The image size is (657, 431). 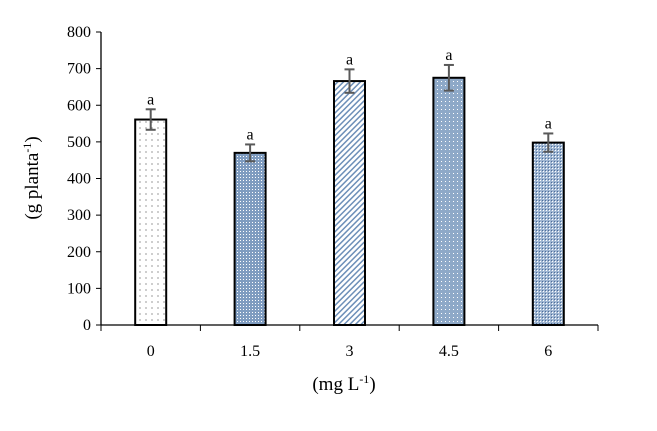 What do you see at coordinates (548, 351) in the screenshot?
I see `x-tick-label: 6` at bounding box center [548, 351].